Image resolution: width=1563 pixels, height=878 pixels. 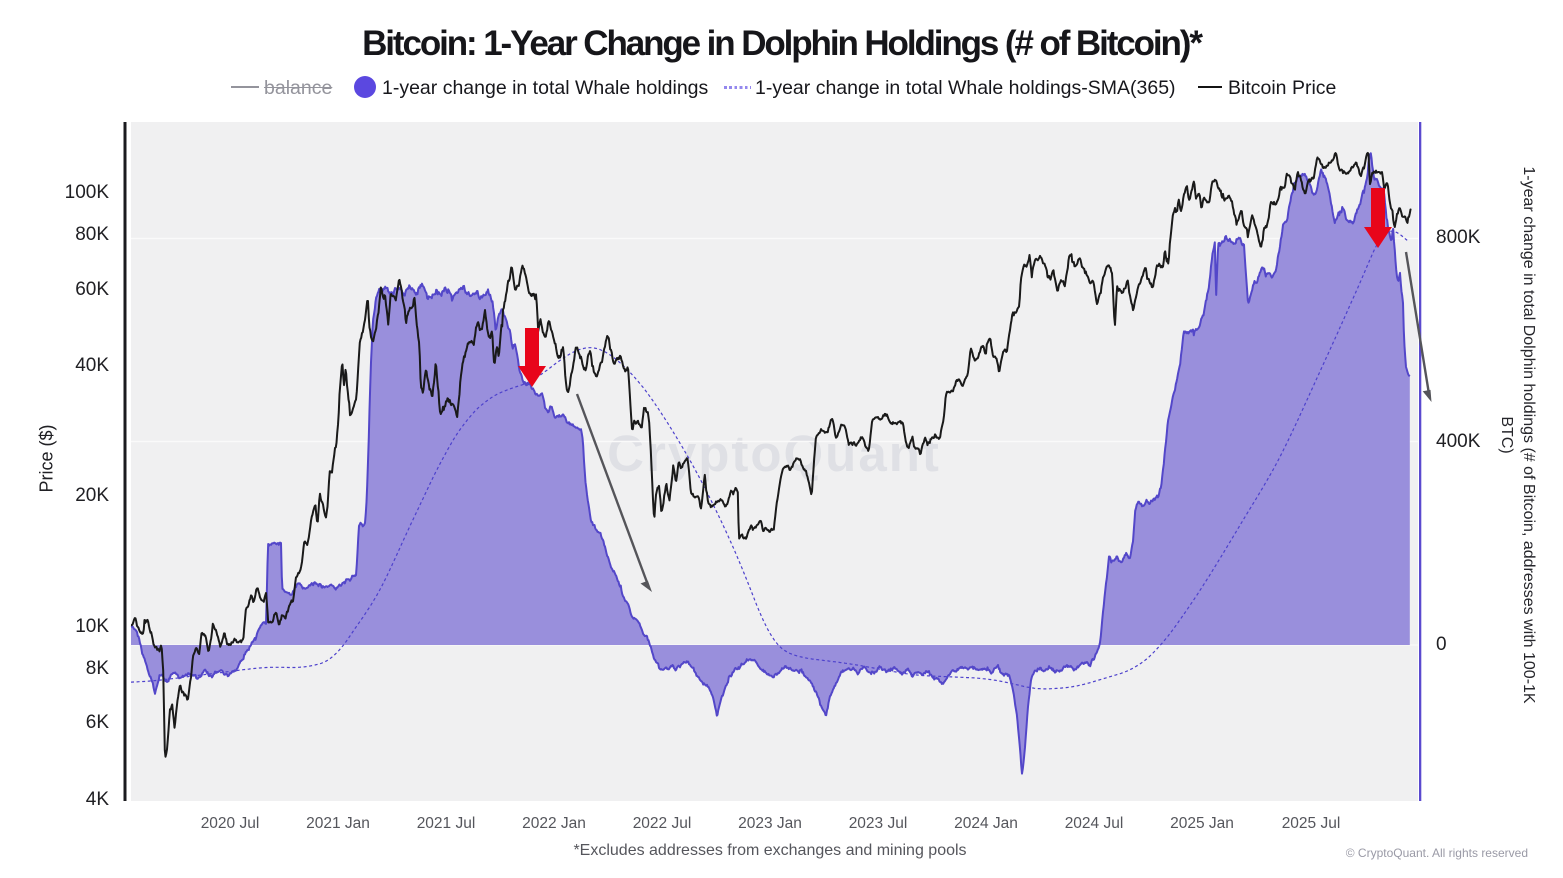 I want to click on svg-text: CryptoQuant, so click(x=774, y=453).